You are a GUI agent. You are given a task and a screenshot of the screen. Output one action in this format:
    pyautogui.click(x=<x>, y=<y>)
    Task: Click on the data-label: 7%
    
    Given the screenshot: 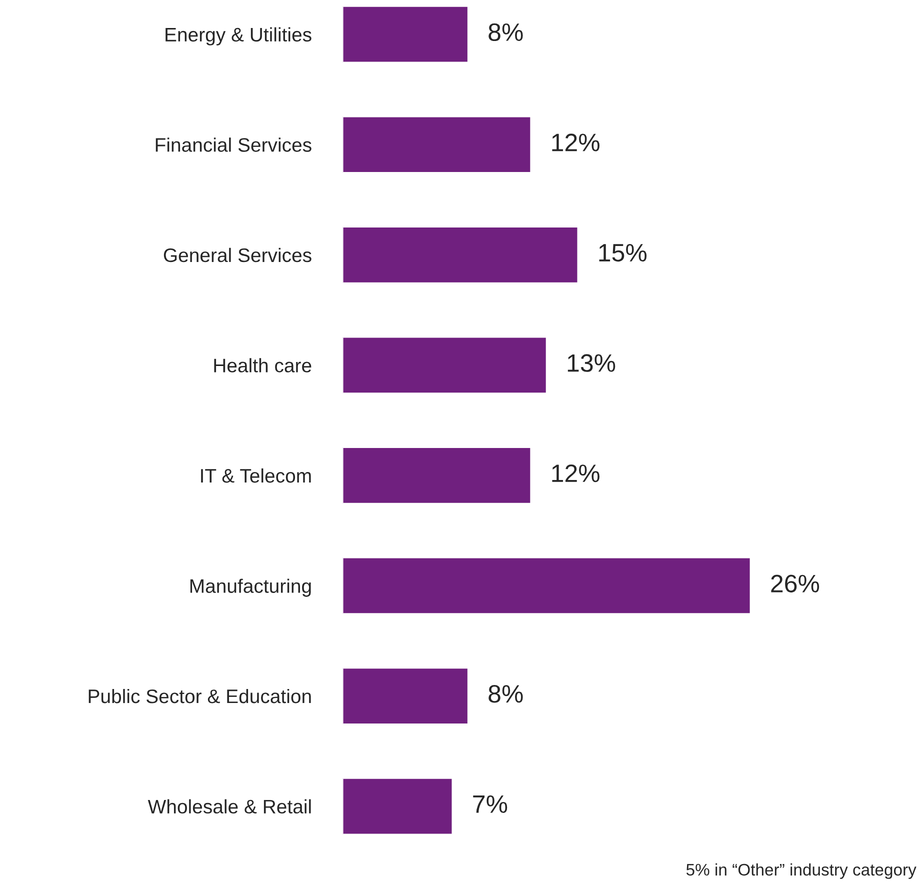 What is the action you would take?
    pyautogui.click(x=490, y=804)
    